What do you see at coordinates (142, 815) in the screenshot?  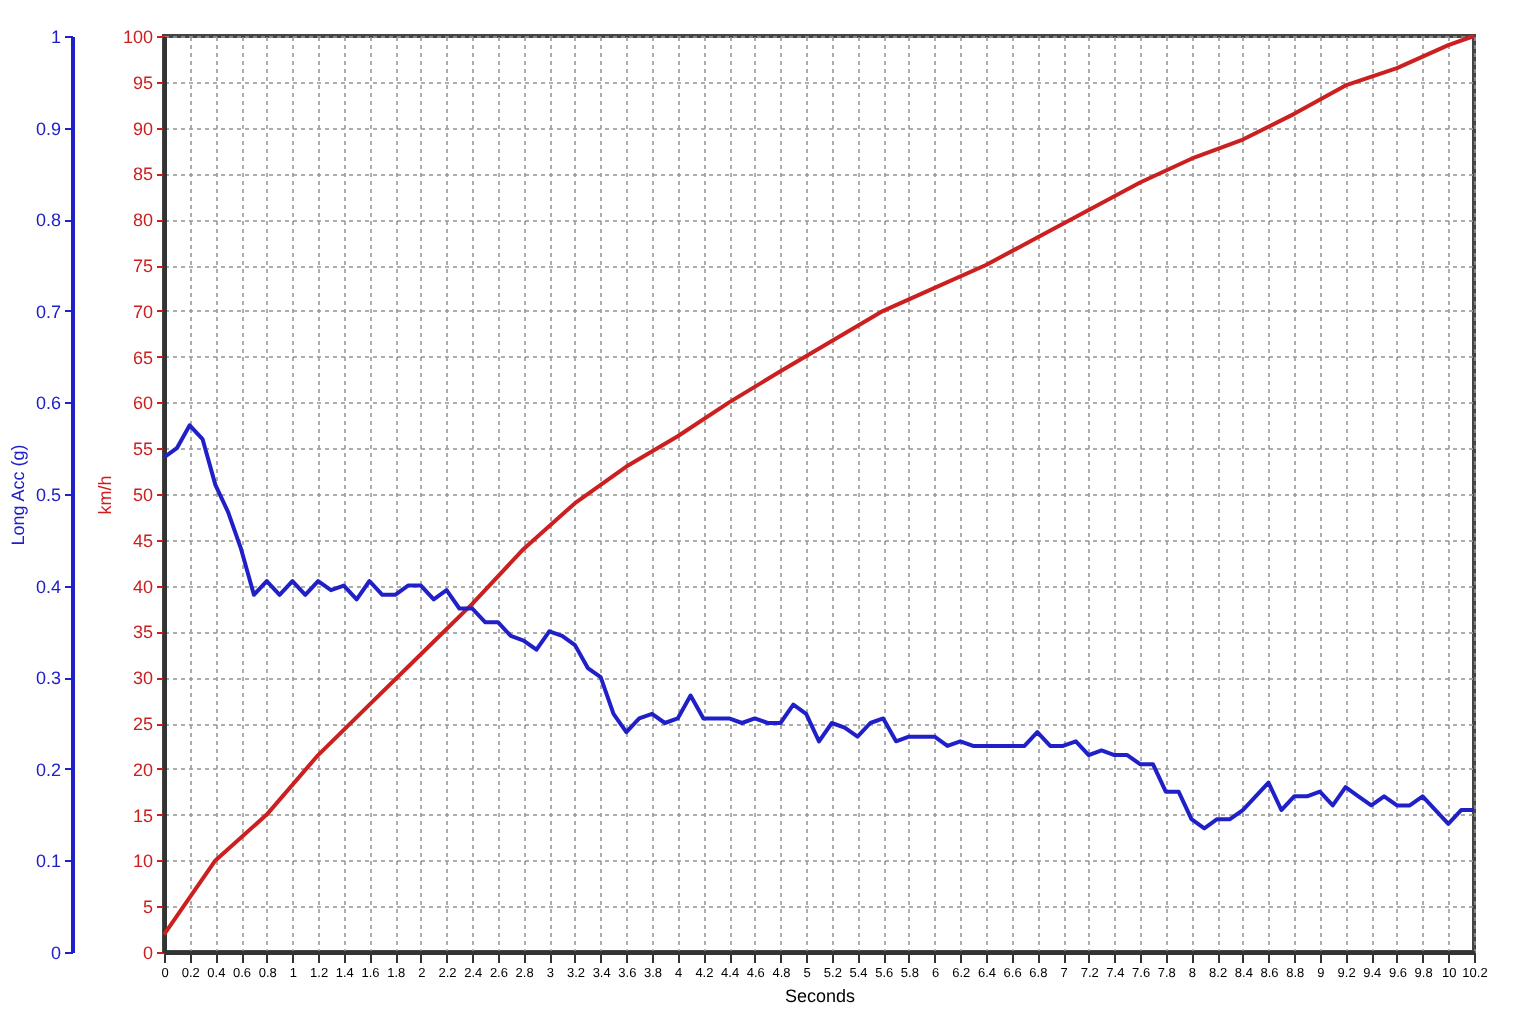 I see `y-tick-label: 15` at bounding box center [142, 815].